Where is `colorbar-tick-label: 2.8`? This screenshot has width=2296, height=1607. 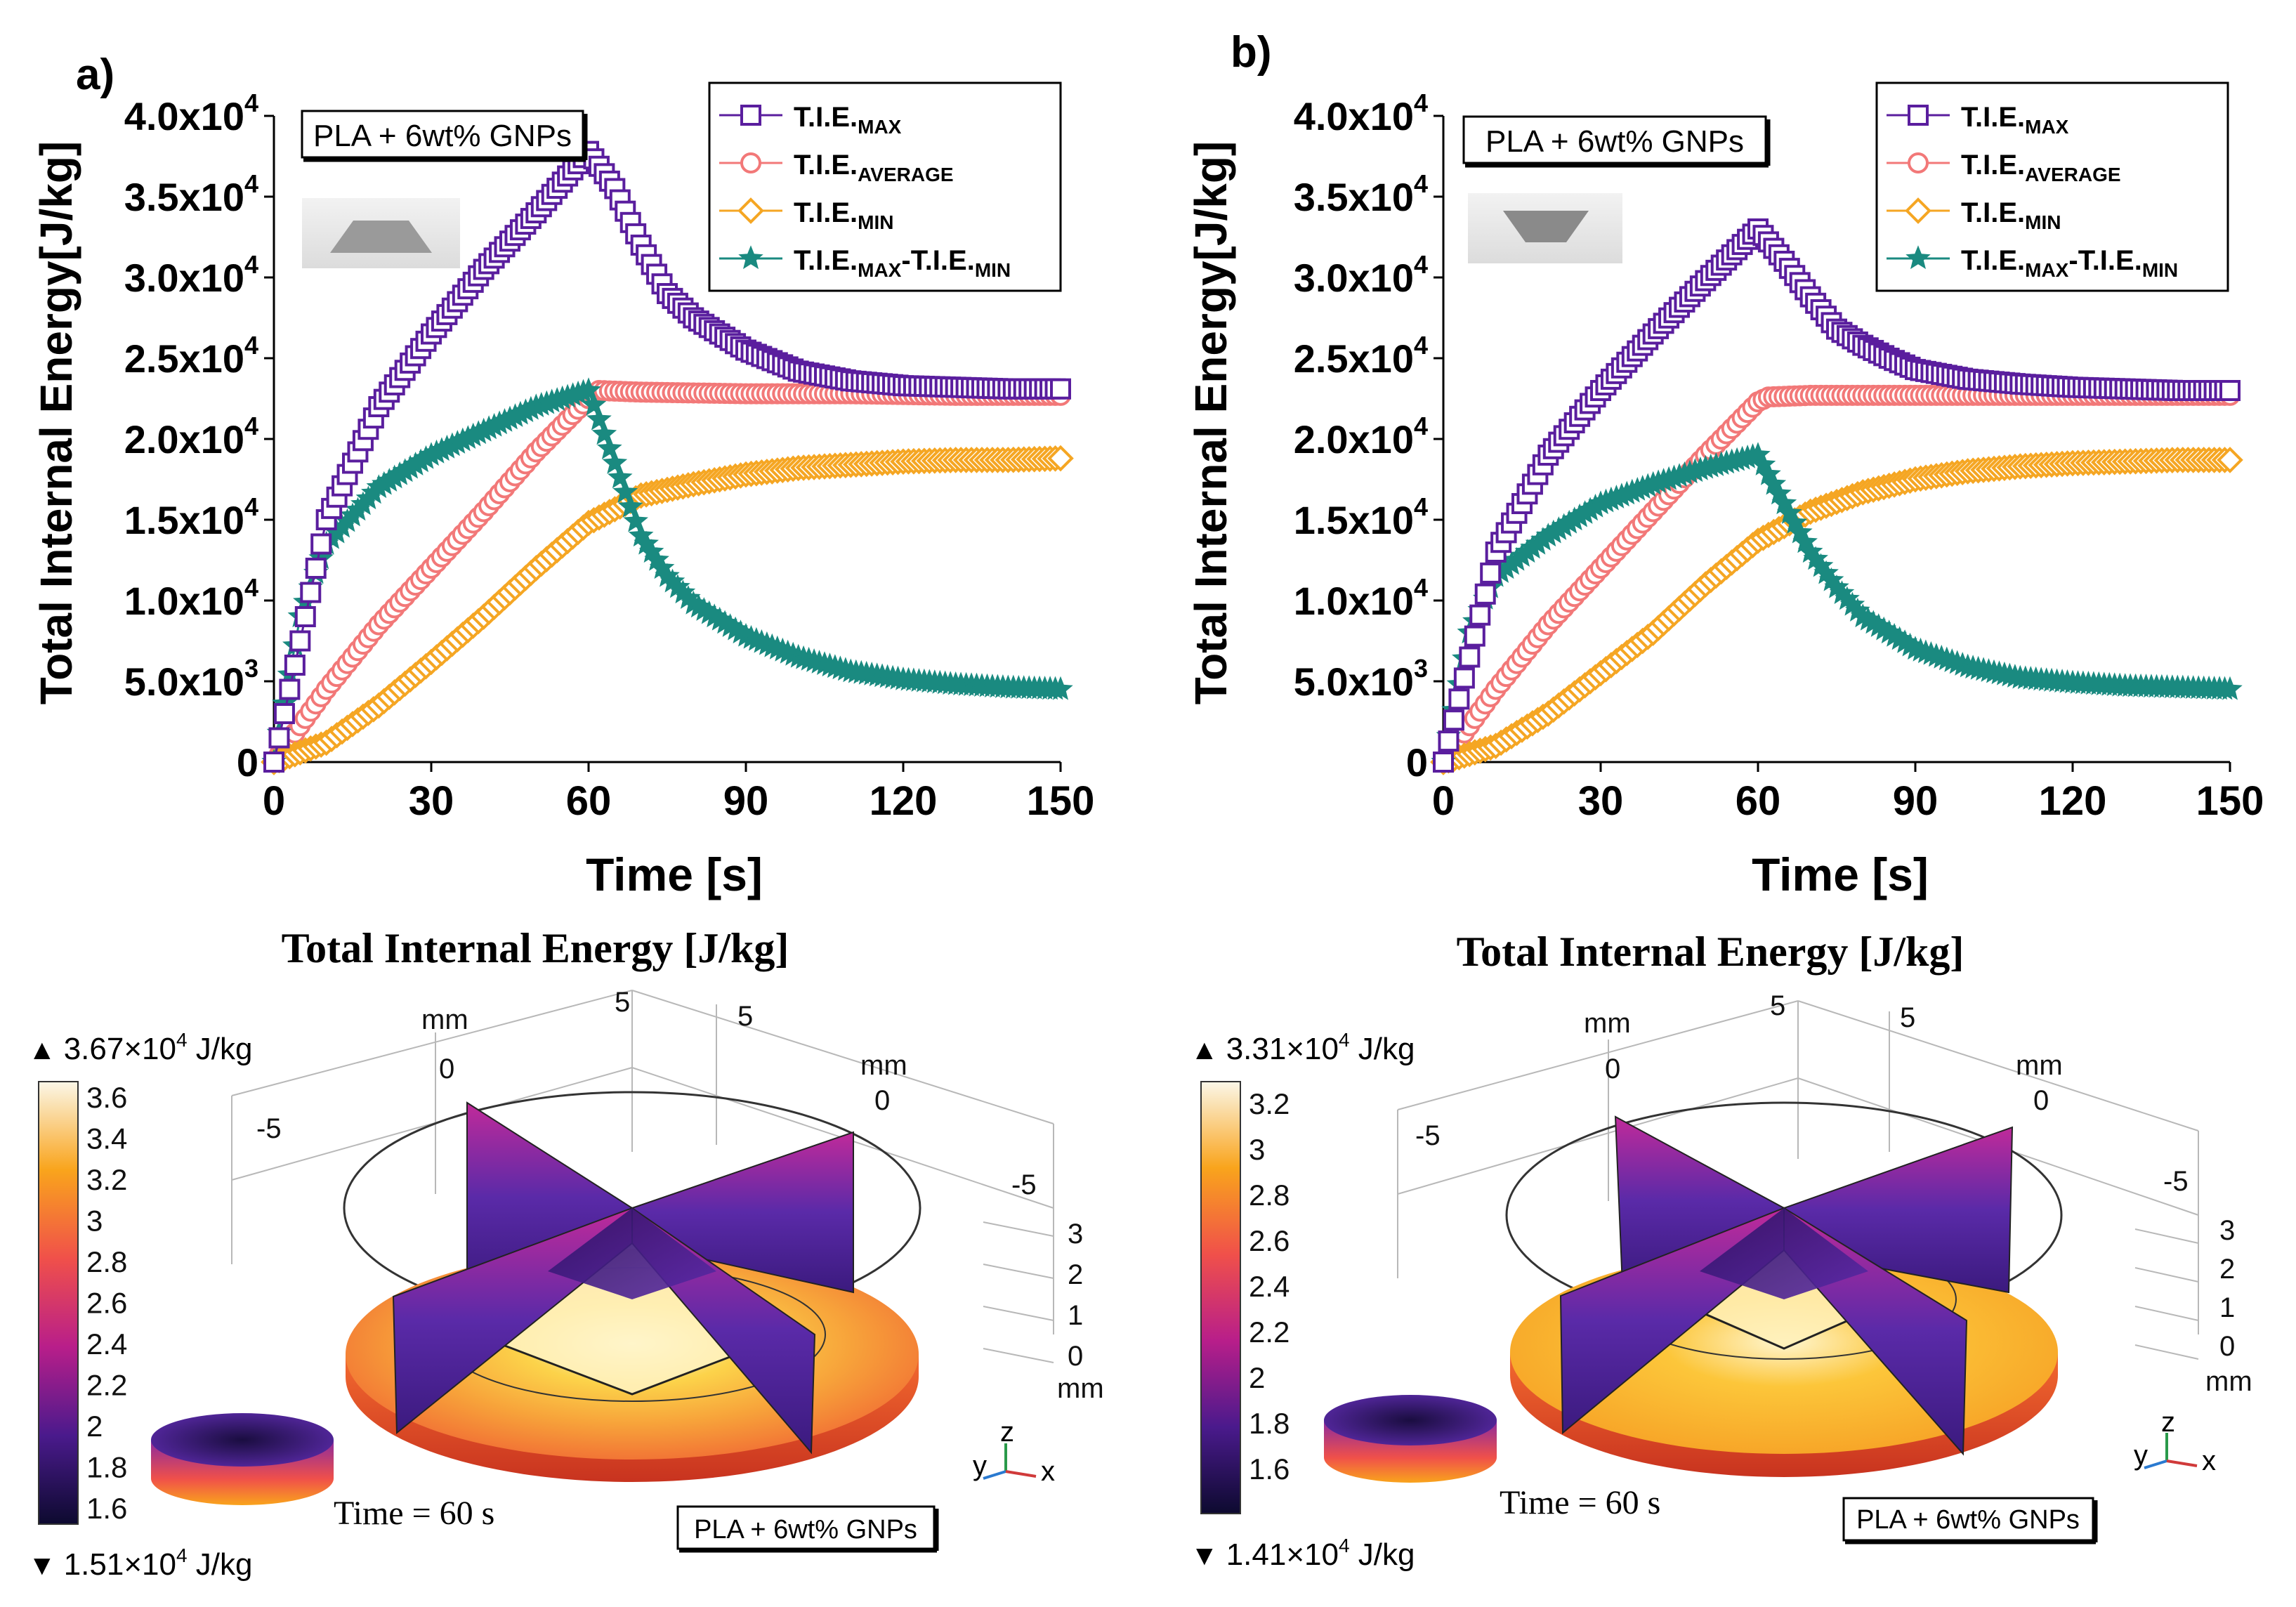 colorbar-tick-label: 2.8 is located at coordinates (1269, 1195).